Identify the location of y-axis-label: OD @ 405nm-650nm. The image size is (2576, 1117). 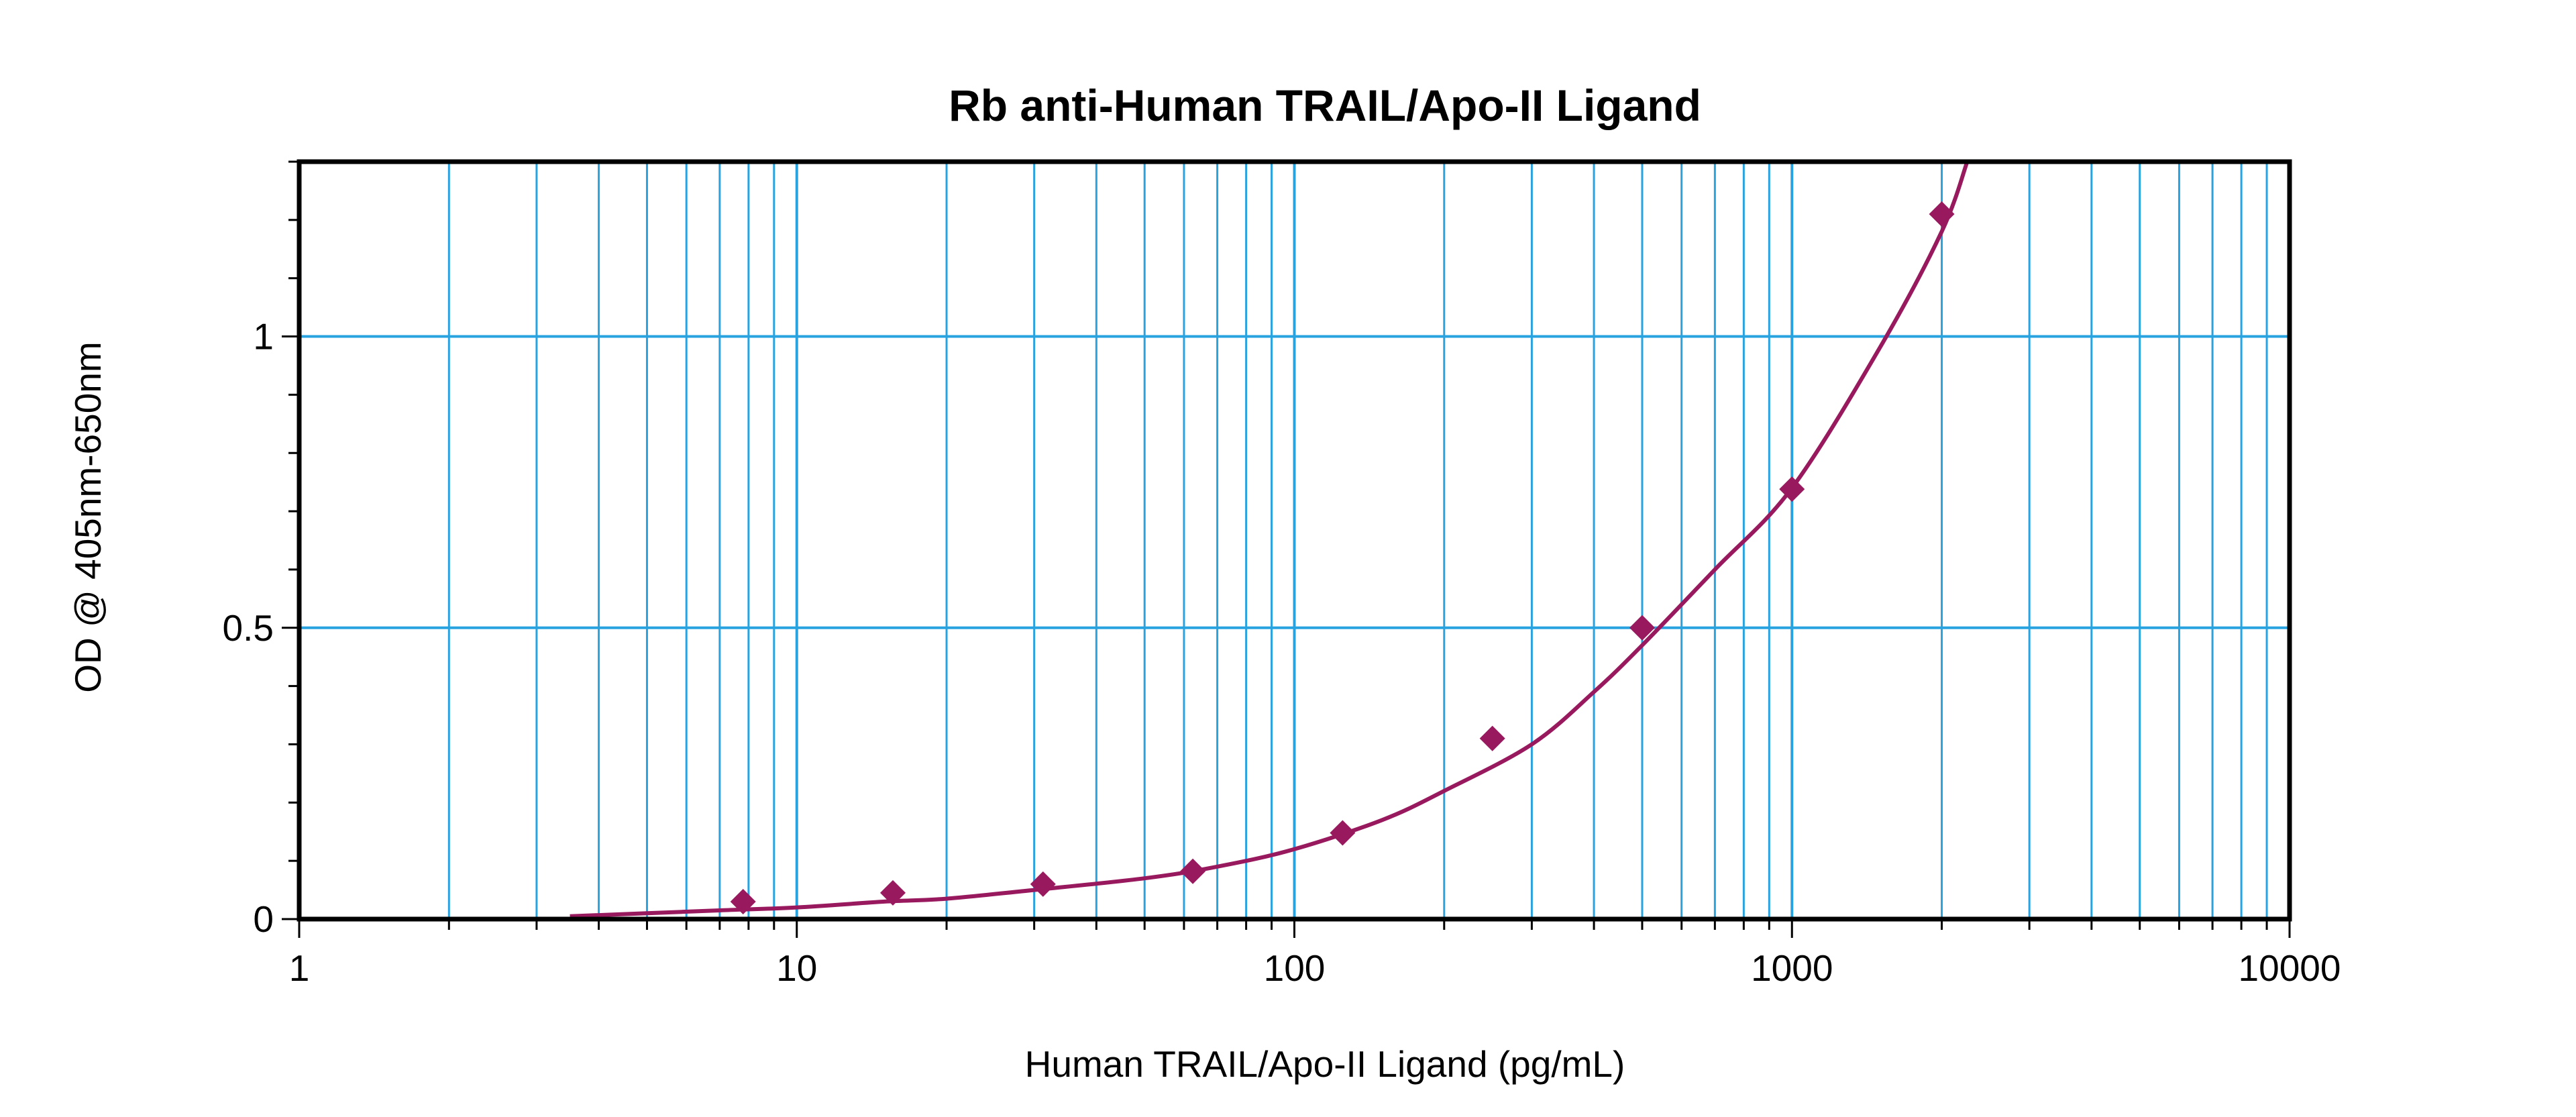
(88, 517).